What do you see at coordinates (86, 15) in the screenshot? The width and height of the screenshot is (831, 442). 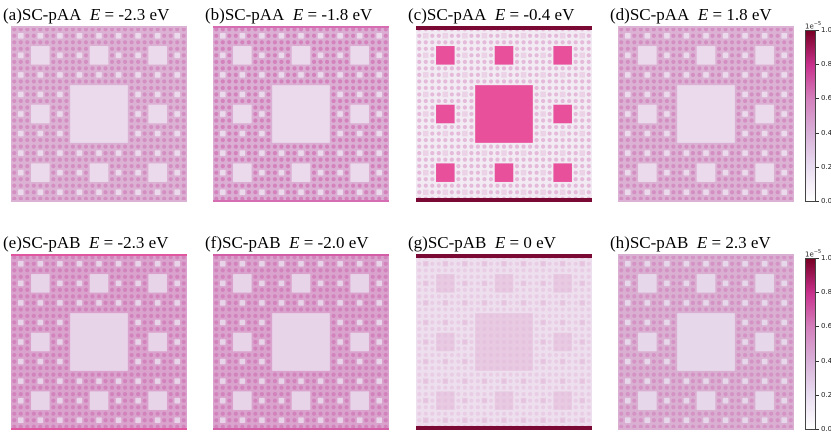 I see `panel-title: (a)SC-pAA E = -2.3 eV` at bounding box center [86, 15].